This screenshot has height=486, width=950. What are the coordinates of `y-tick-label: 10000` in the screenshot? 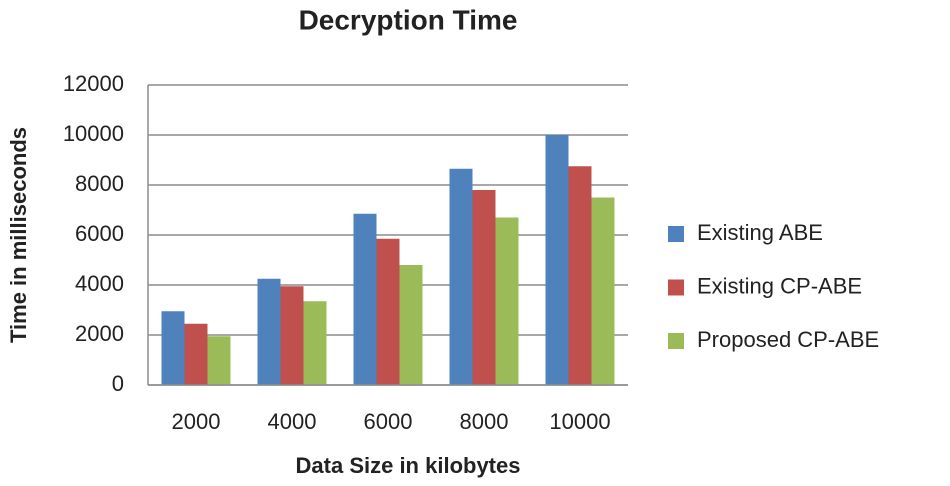 It's located at (93, 133).